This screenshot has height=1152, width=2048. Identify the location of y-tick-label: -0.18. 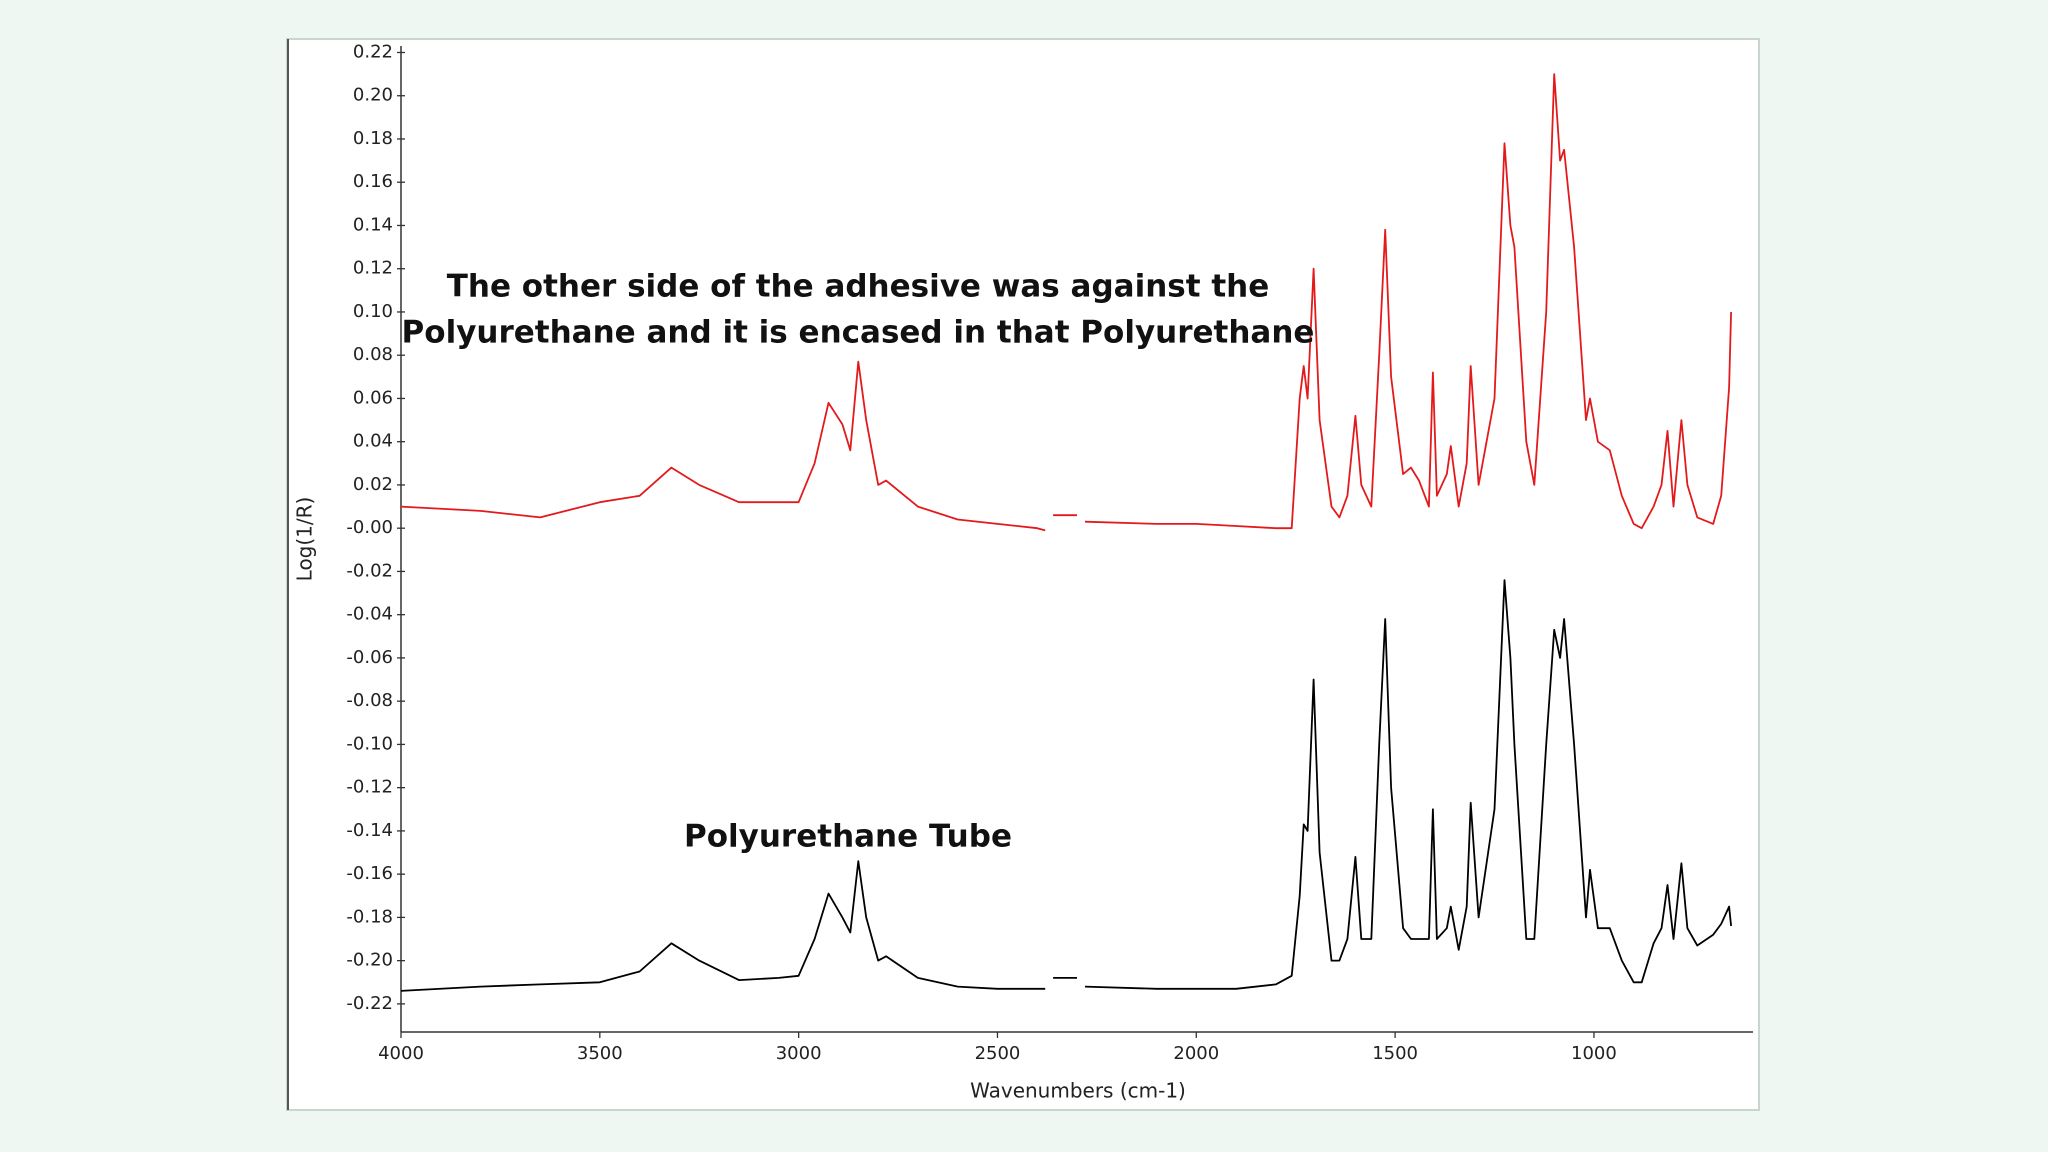
(369, 916).